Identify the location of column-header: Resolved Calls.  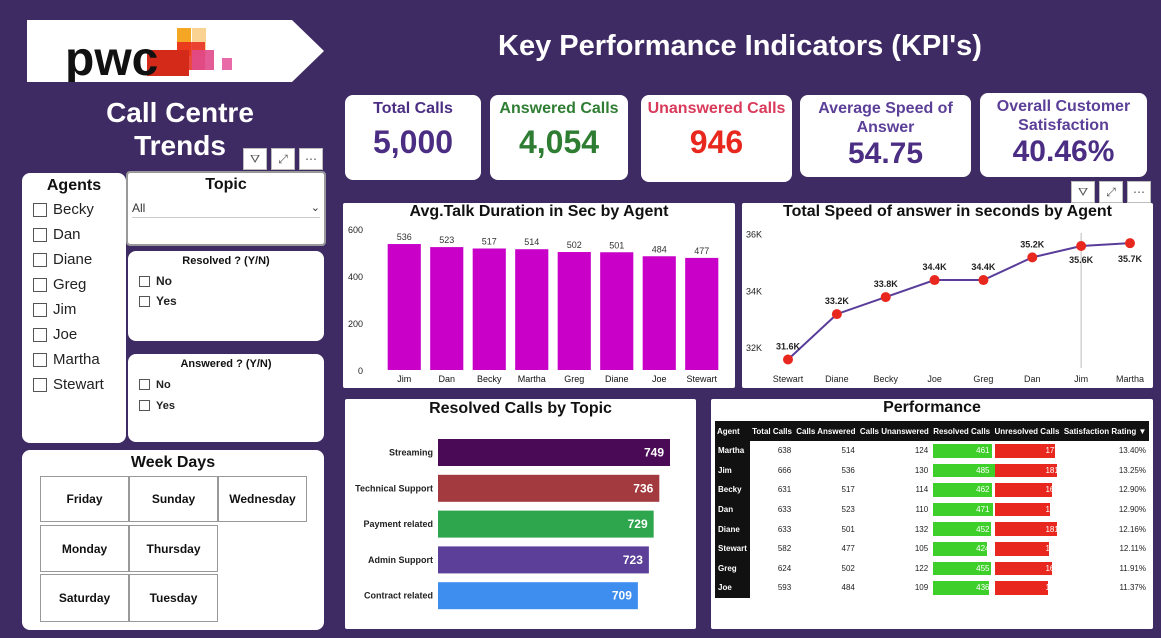
(962, 431).